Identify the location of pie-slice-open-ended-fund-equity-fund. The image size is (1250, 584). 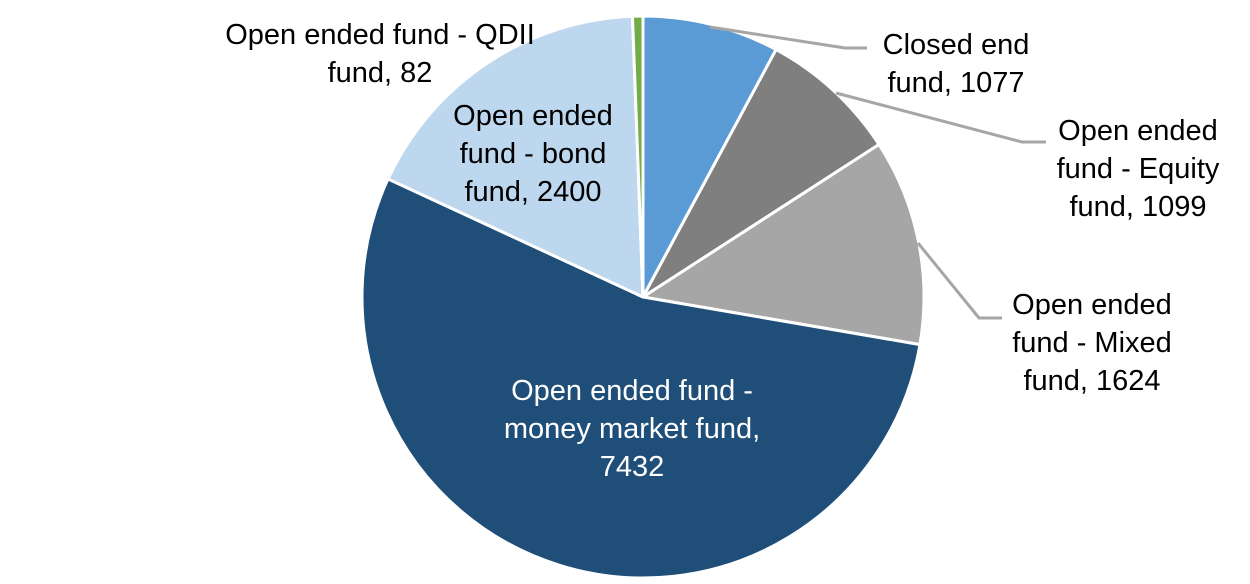
(761, 173).